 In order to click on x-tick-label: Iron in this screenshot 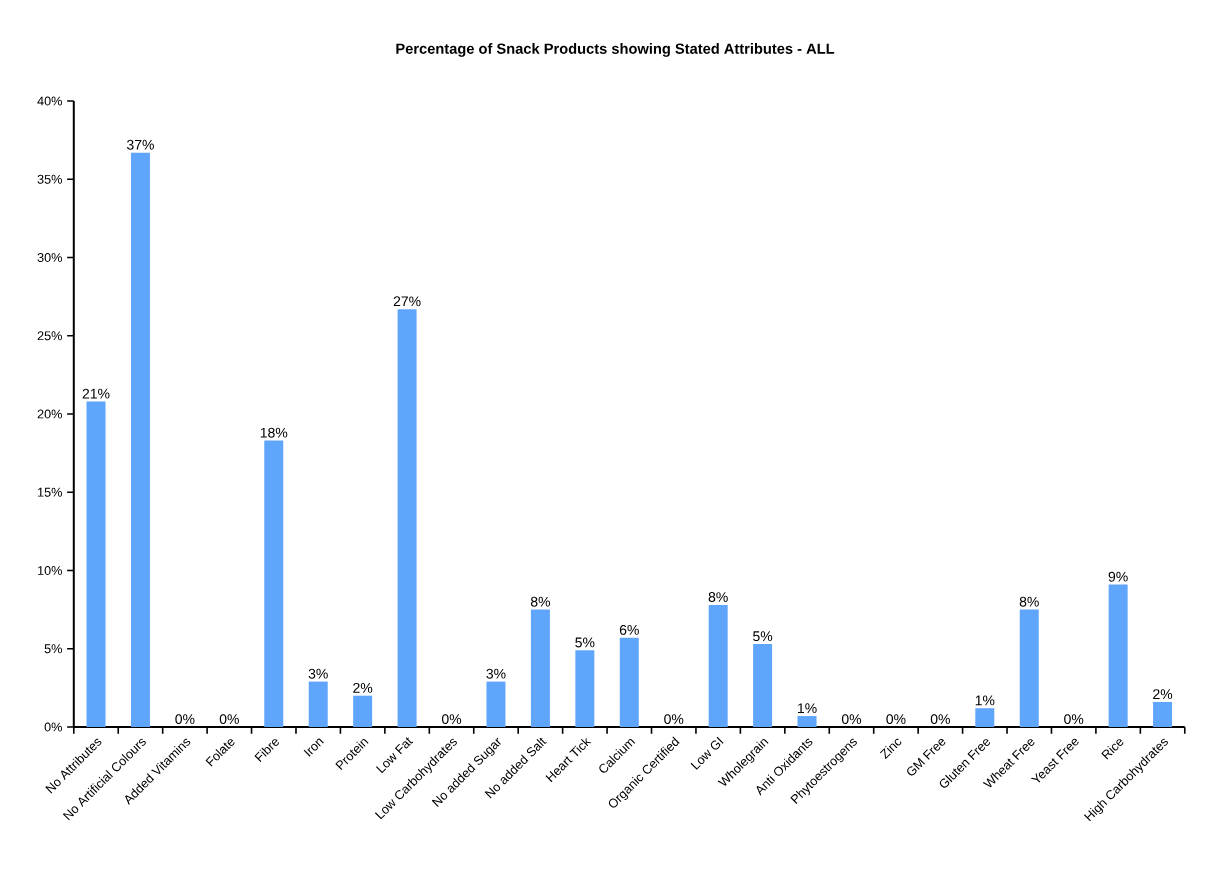, I will do `click(313, 747)`.